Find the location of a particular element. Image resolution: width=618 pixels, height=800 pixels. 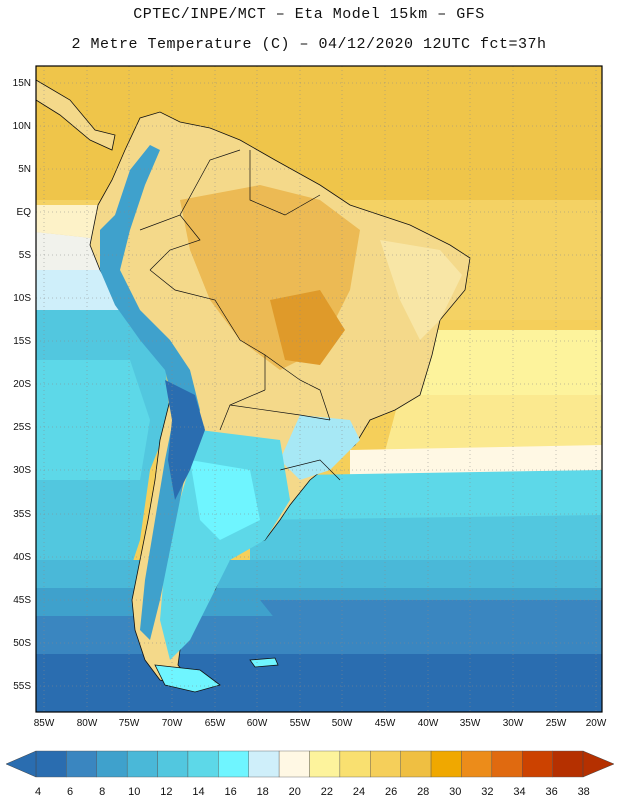

colorbar-label: 12 is located at coordinates (166, 792).